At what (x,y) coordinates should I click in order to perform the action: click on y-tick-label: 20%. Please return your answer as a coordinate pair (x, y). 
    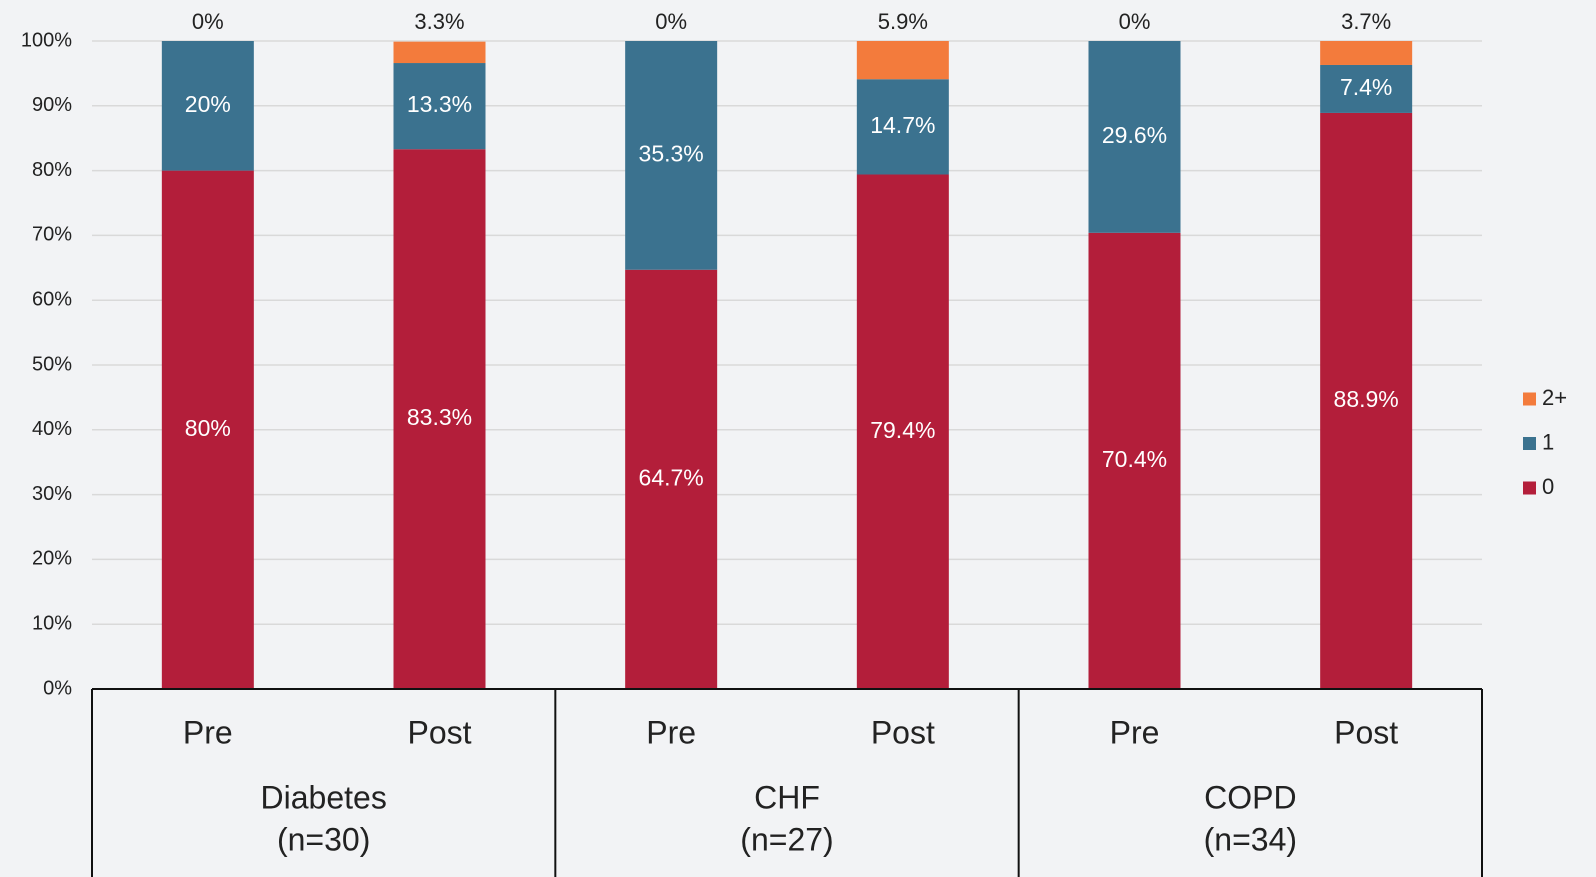
    Looking at the image, I should click on (52, 559).